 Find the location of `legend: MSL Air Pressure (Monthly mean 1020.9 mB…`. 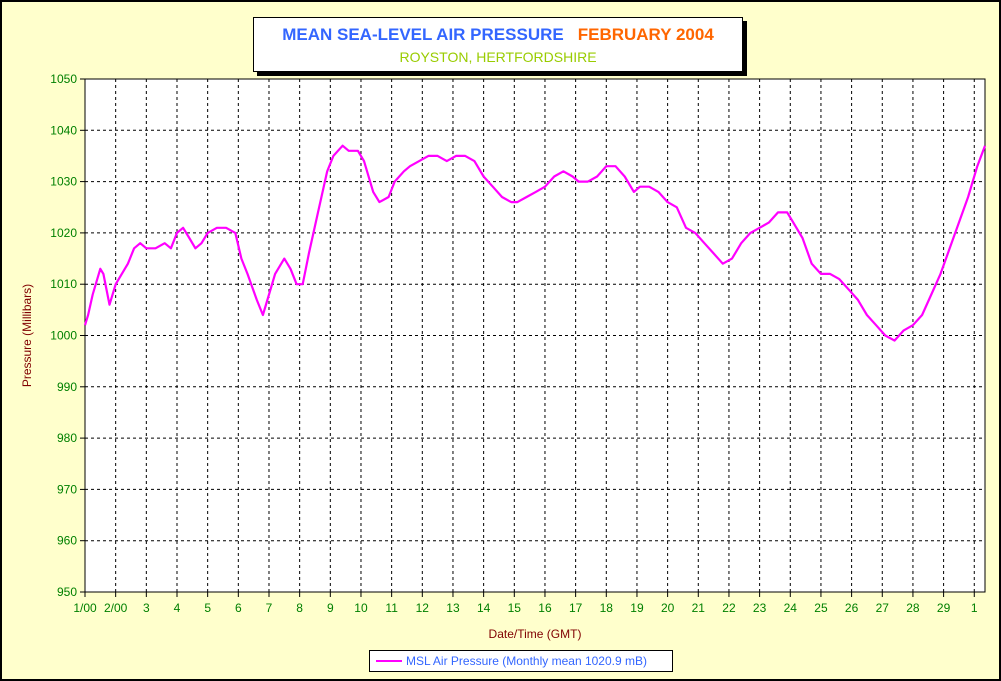

legend: MSL Air Pressure (Monthly mean 1020.9 mB… is located at coordinates (521, 661).